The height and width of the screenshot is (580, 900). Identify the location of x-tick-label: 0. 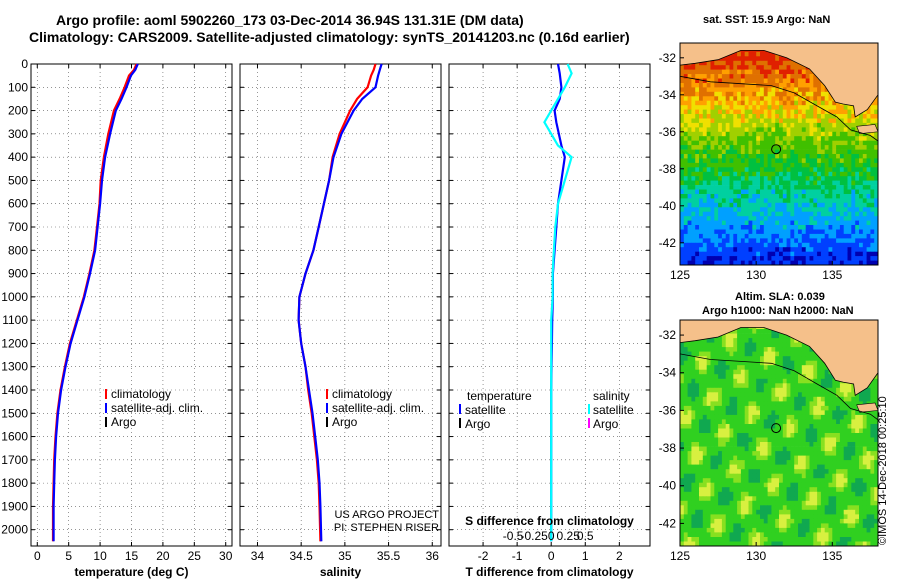
(551, 556).